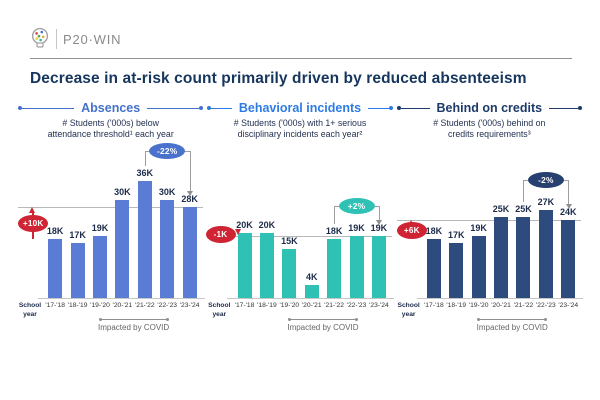 Image resolution: width=600 pixels, height=400 pixels. Describe the element at coordinates (289, 241) in the screenshot. I see `bar-value-label: 15K` at that location.